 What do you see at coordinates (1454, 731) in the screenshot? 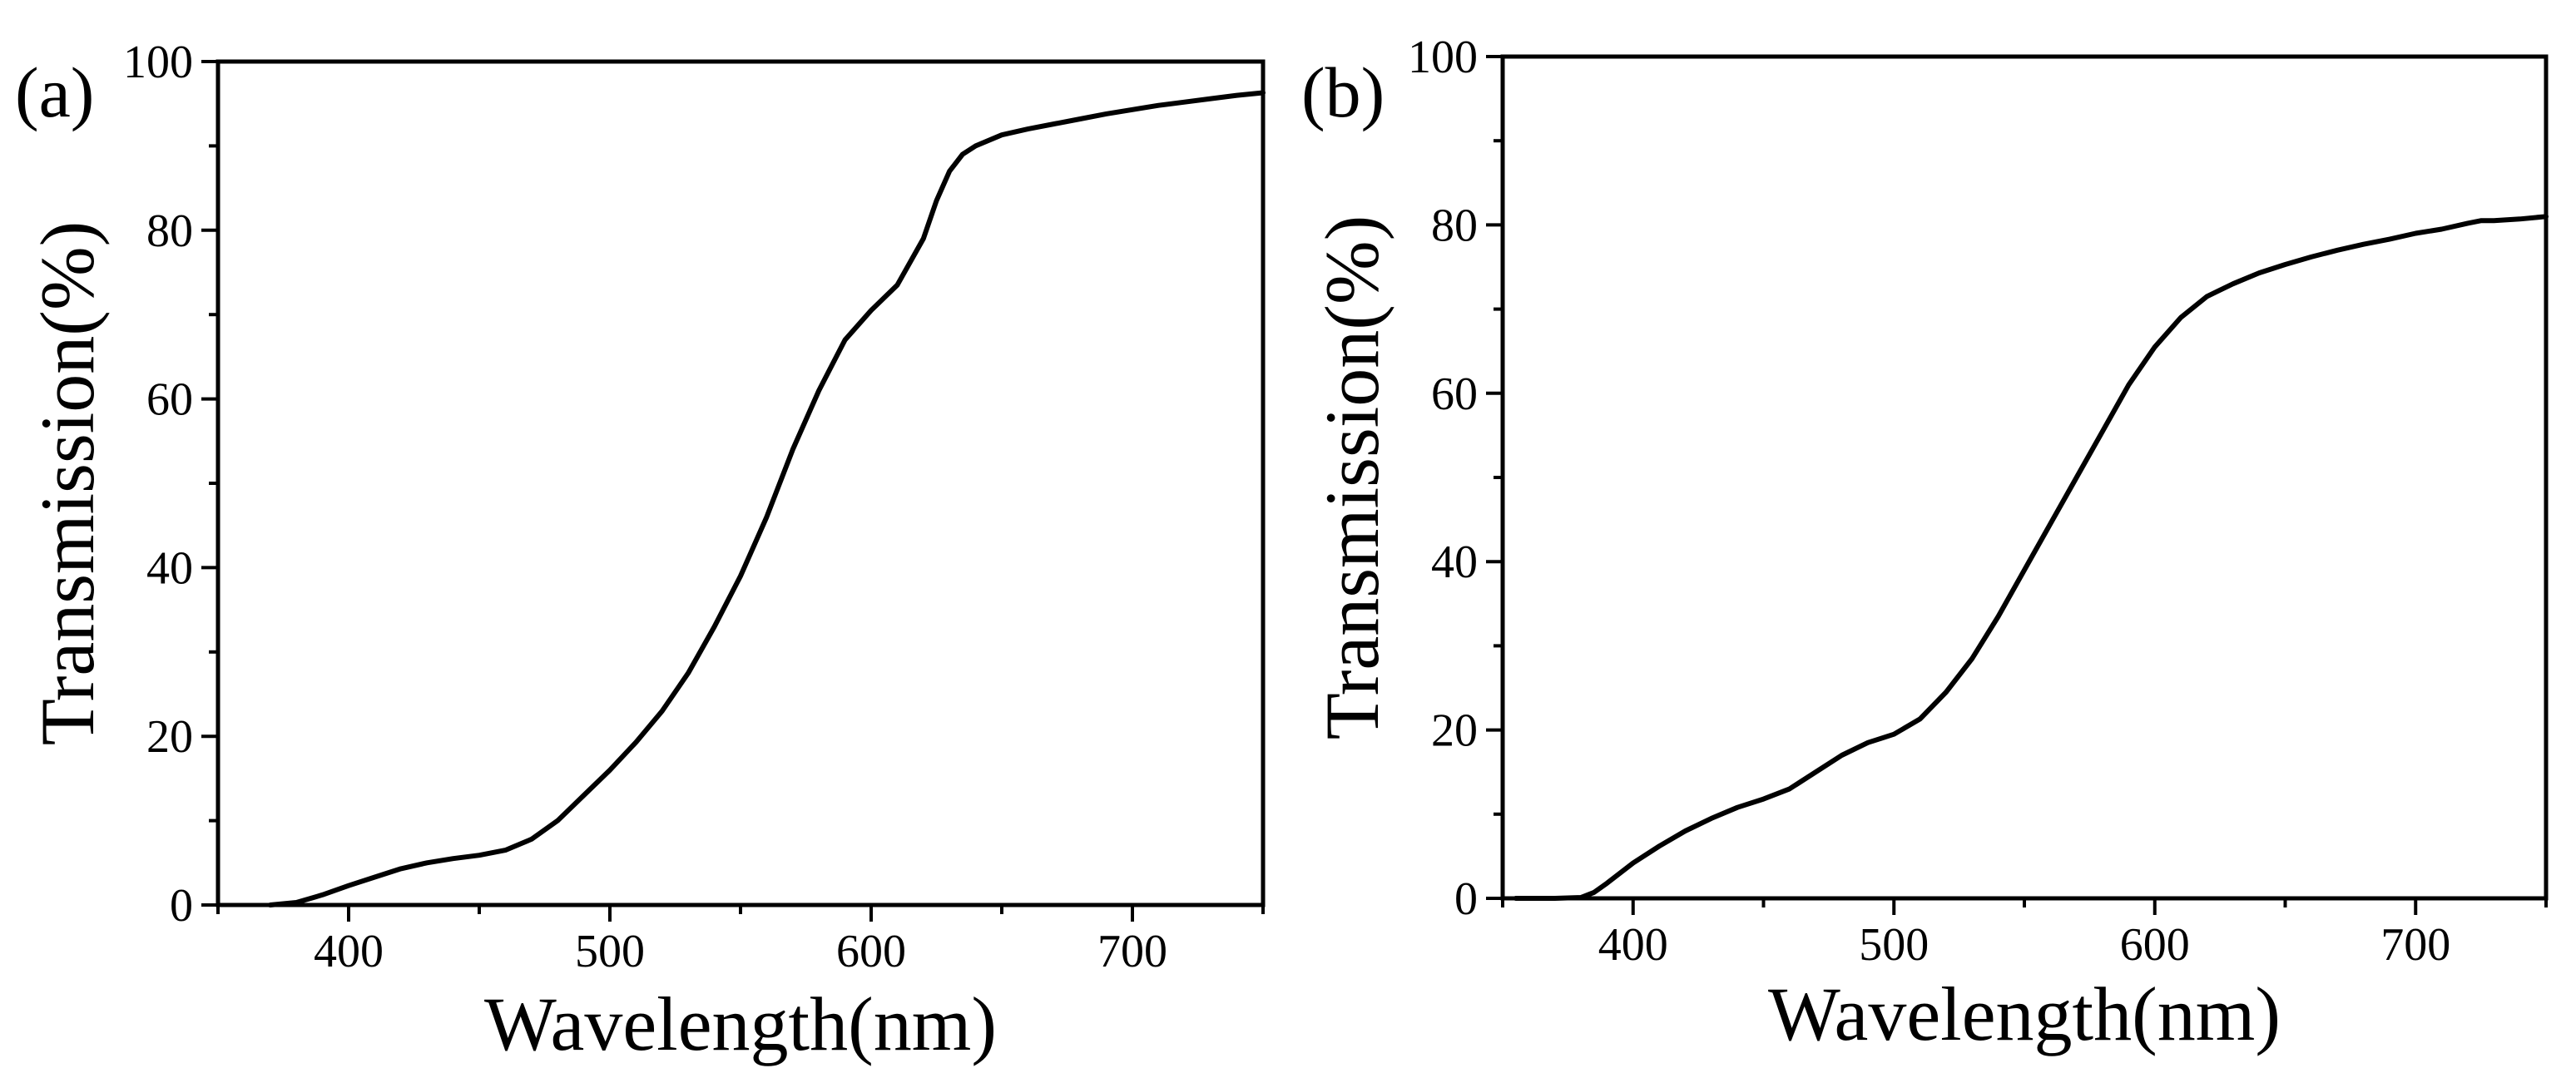
I see `panel-b-y-tick-label: 20` at bounding box center [1454, 731].